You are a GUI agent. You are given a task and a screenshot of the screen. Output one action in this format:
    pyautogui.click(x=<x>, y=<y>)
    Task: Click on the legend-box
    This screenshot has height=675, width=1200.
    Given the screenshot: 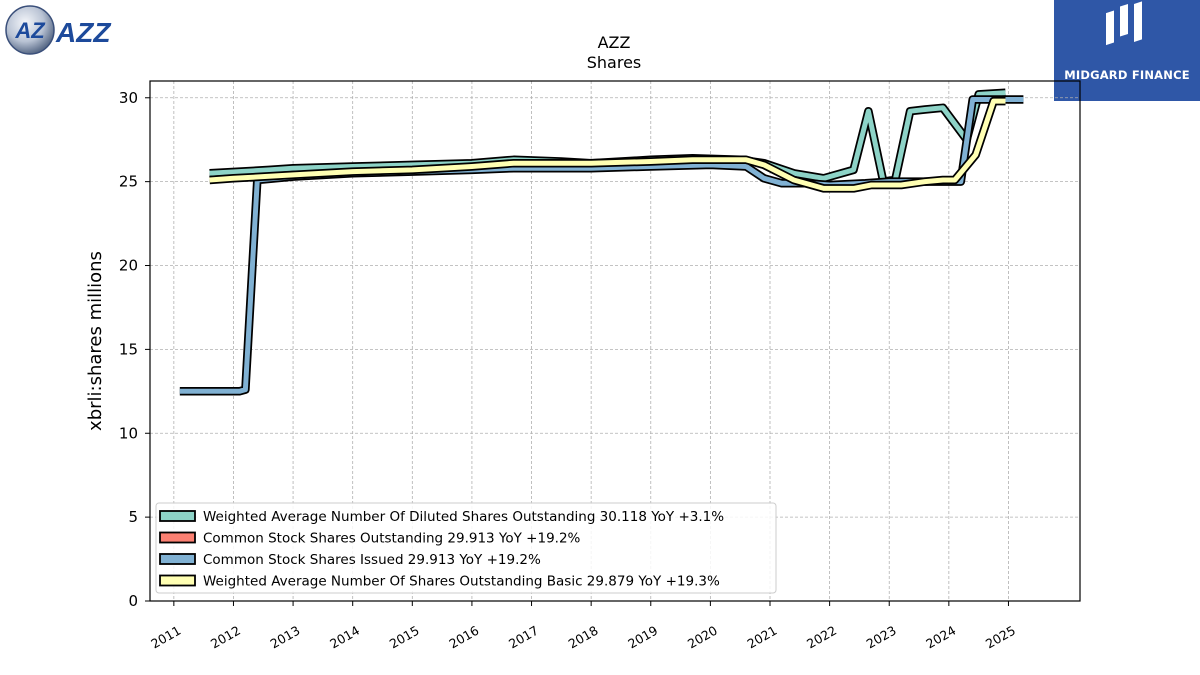 What is the action you would take?
    pyautogui.click(x=466, y=548)
    